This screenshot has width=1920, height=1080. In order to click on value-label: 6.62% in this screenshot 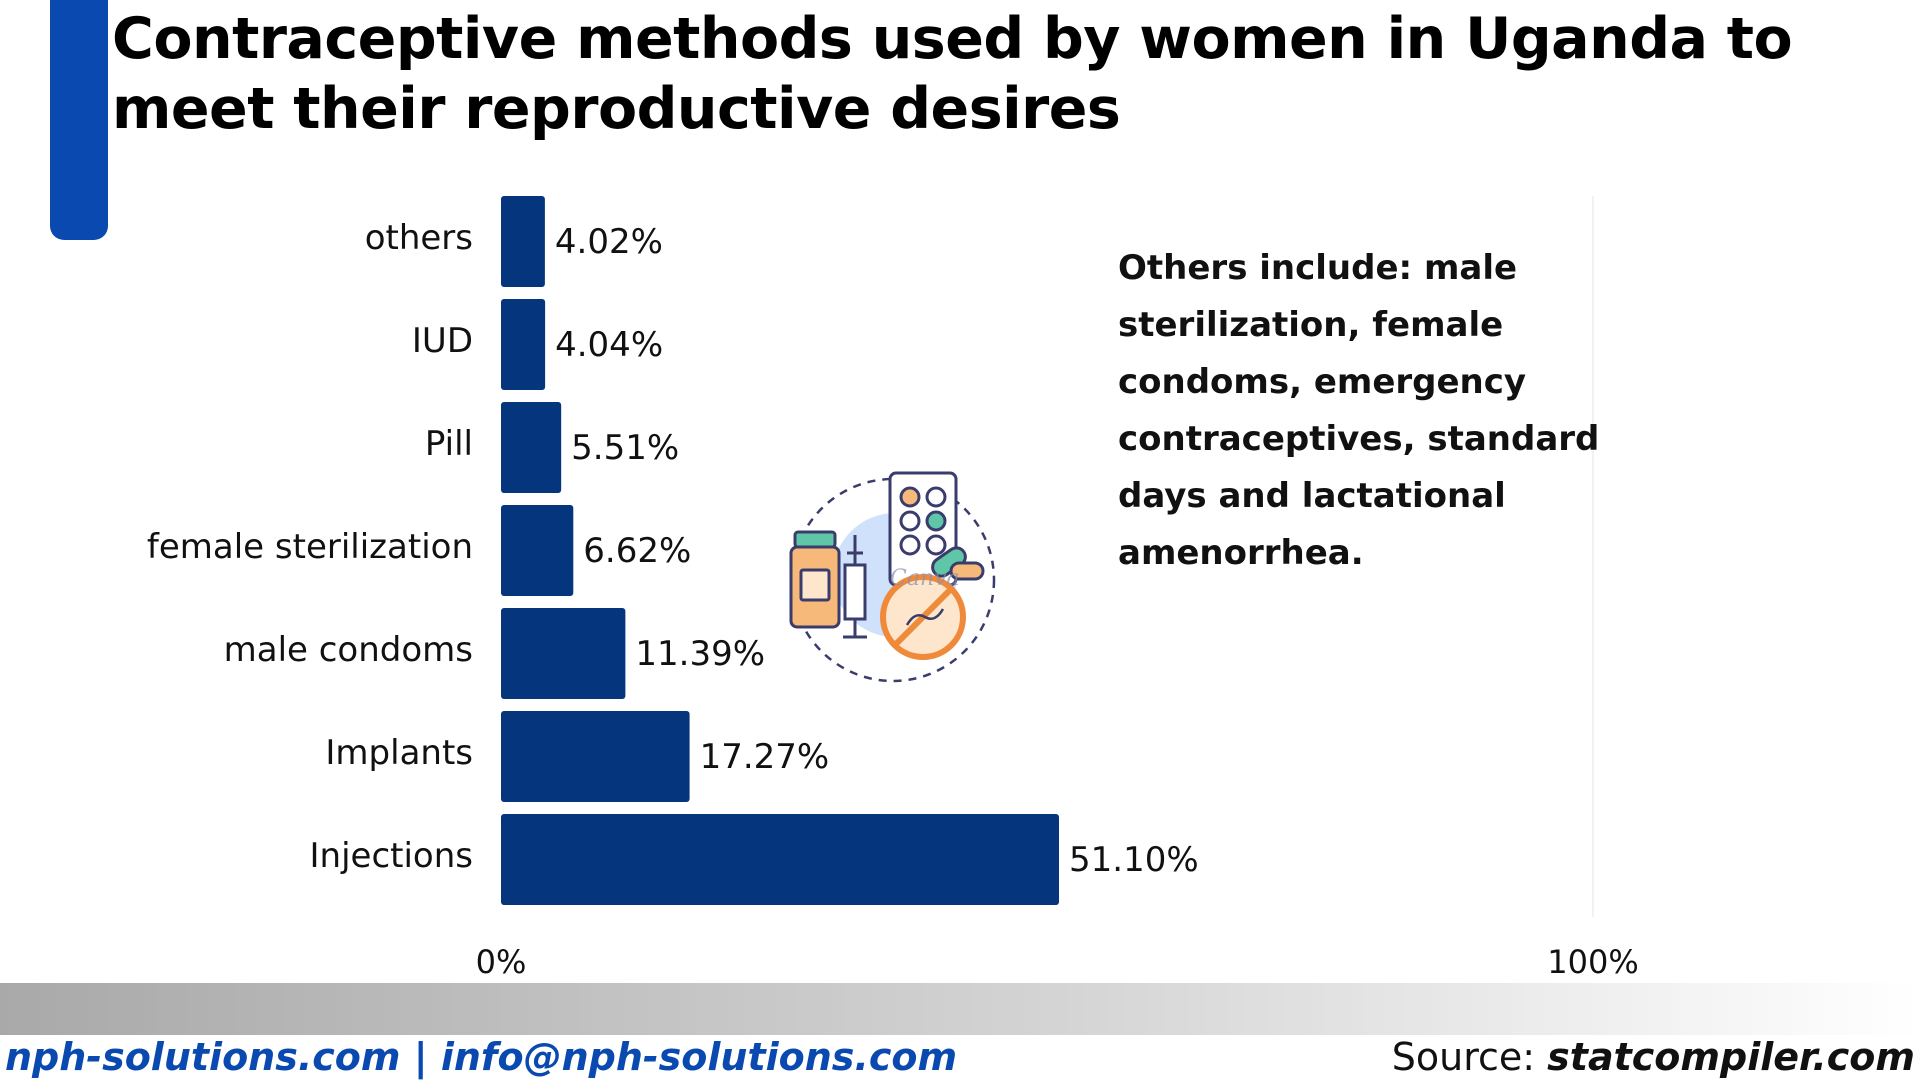, I will do `click(637, 551)`.